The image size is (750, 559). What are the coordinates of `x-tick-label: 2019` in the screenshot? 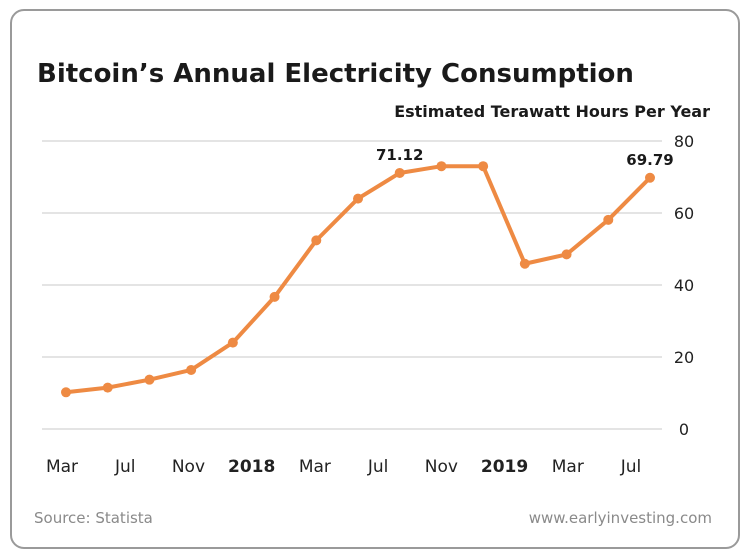 It's located at (504, 467).